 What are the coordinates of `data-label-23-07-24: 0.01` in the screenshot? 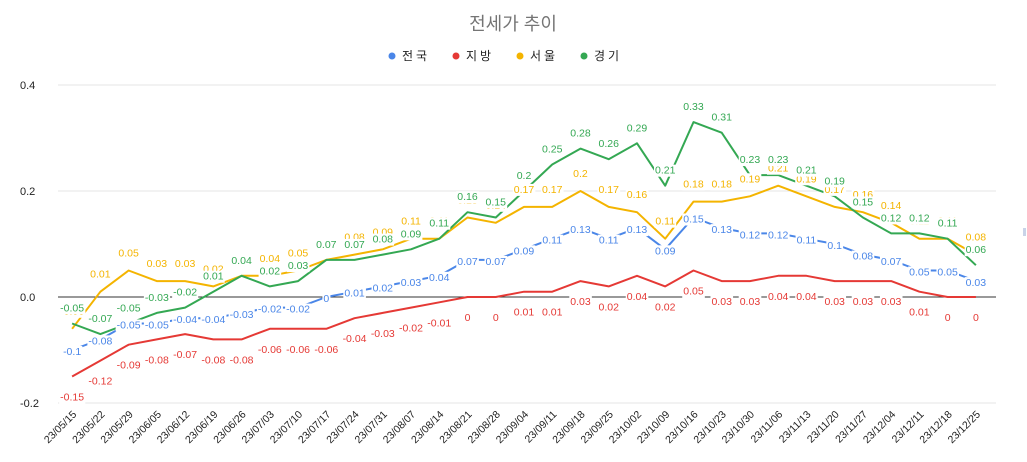 It's located at (354, 294).